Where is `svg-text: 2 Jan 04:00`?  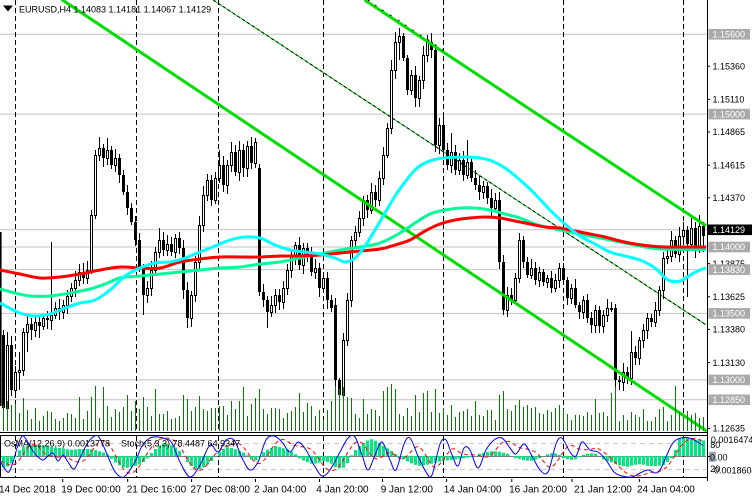 svg-text: 2 Jan 04:00 is located at coordinates (280, 490).